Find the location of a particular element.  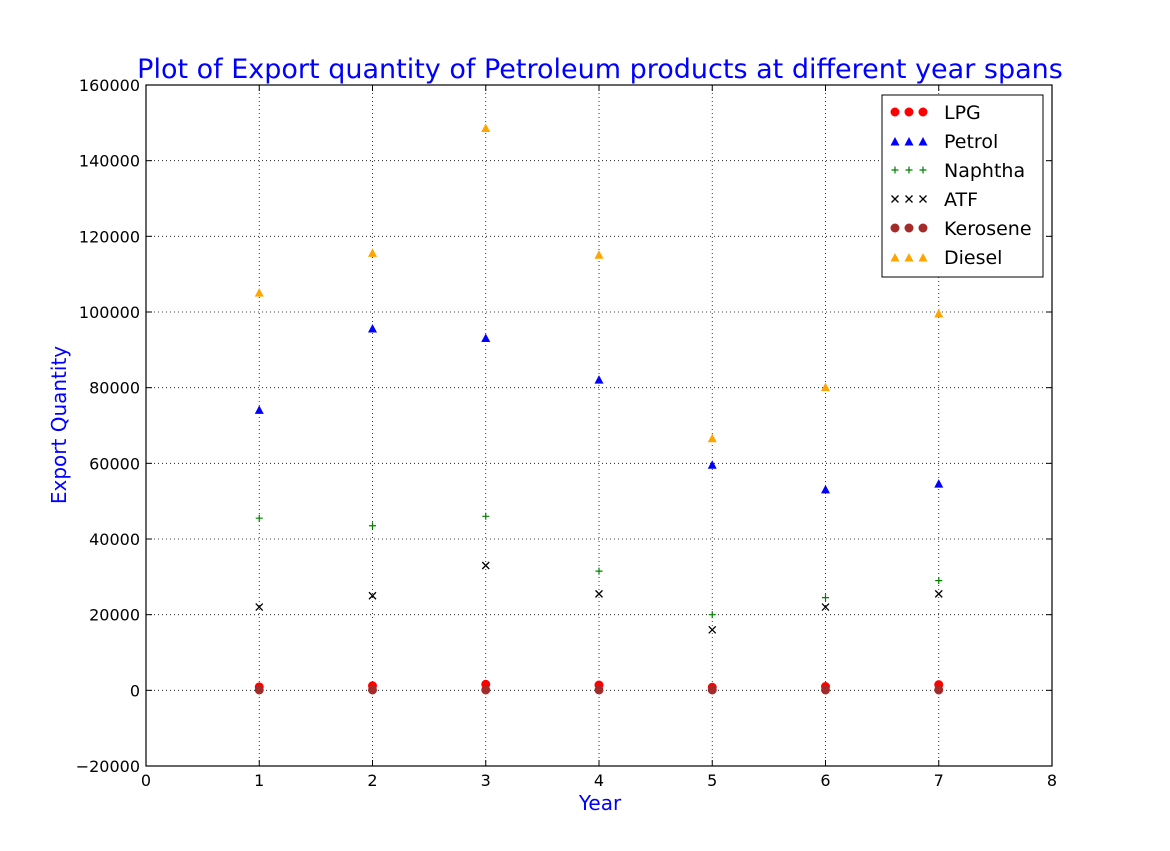

y-tick-label: 40000 is located at coordinates (114, 539).